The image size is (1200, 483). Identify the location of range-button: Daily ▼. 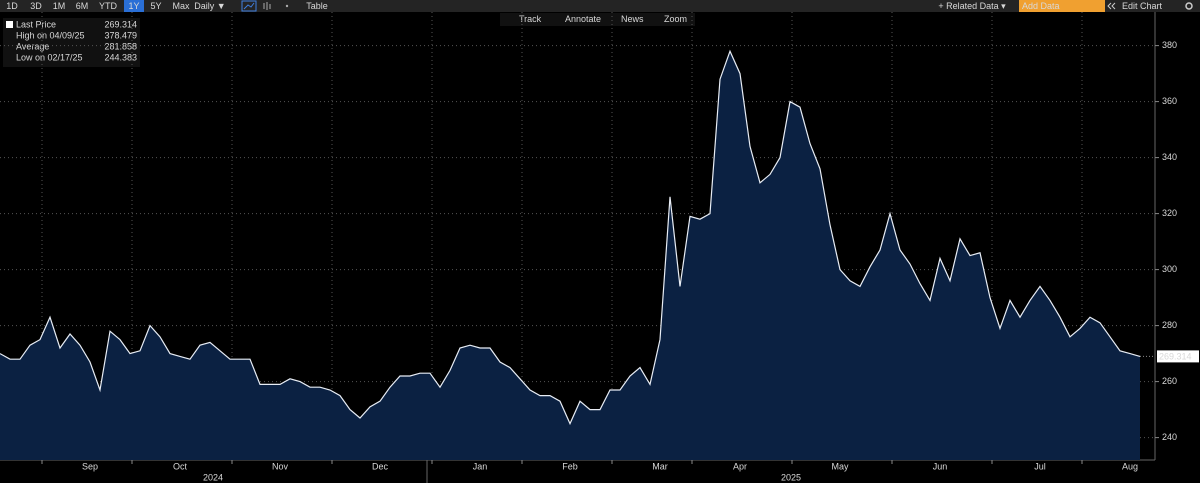
(209, 6).